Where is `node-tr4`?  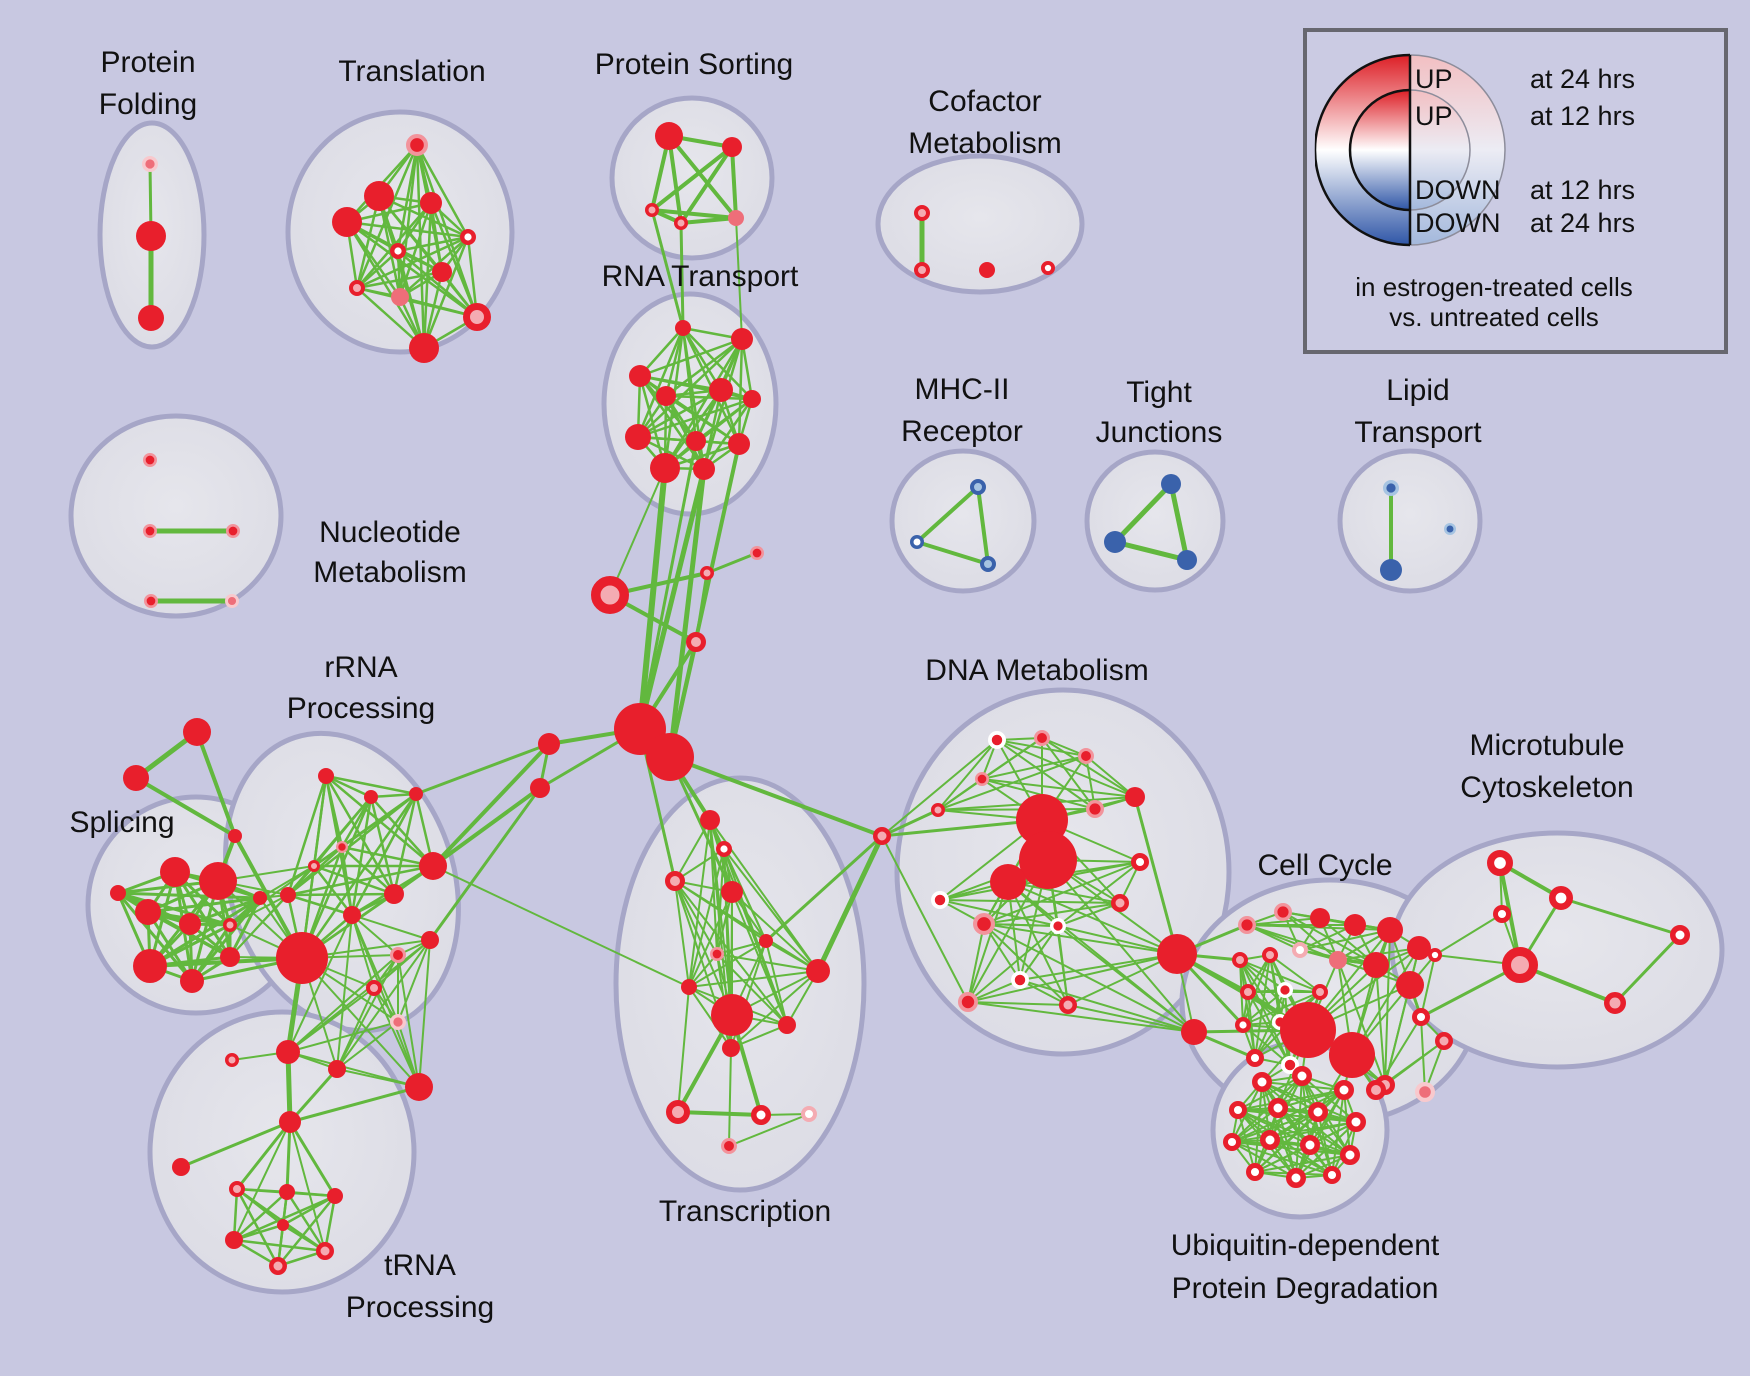
node-tr4 is located at coordinates (398, 250).